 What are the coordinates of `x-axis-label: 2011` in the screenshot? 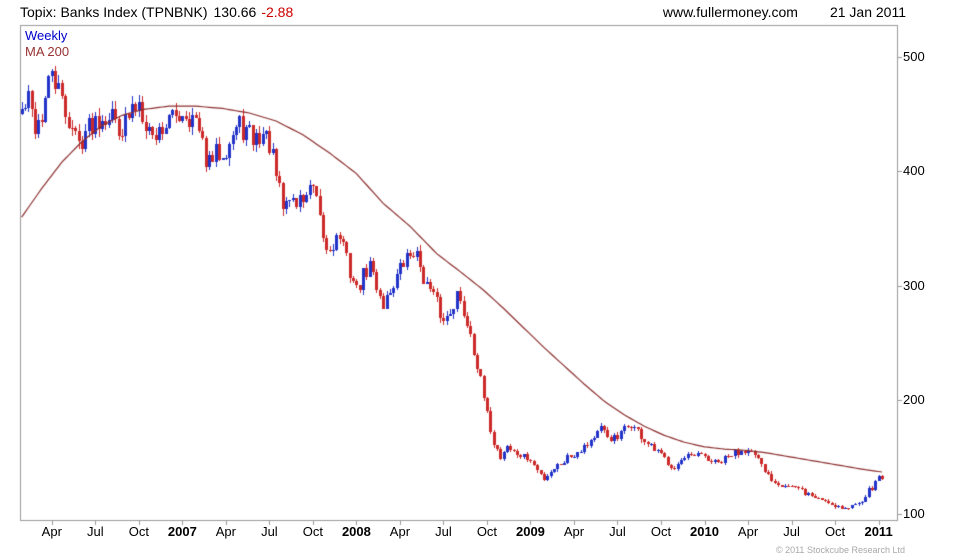 It's located at (878, 531).